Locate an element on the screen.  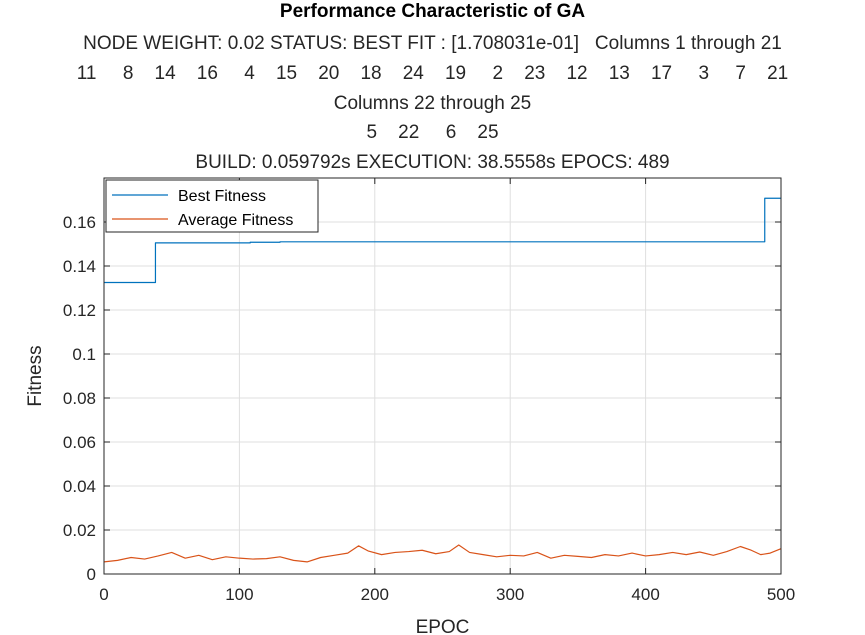
y-tick-label: 0.06 is located at coordinates (79, 442).